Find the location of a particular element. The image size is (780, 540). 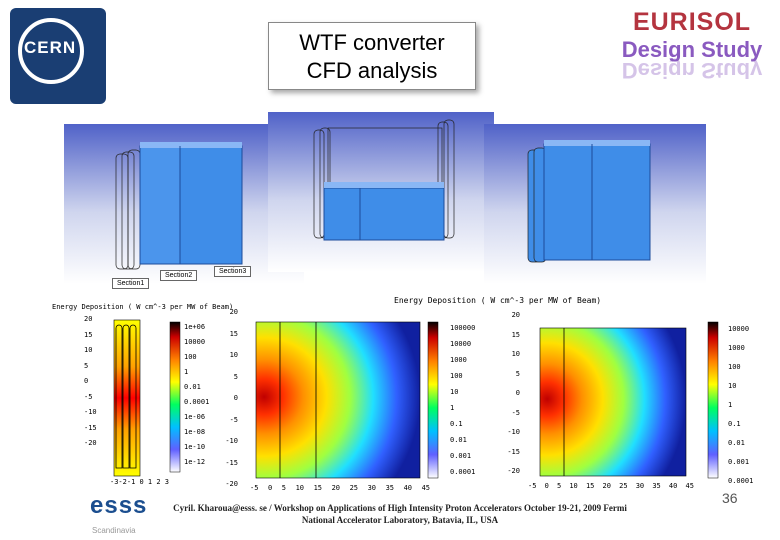

plot1-cbar-label: 1e+06 is located at coordinates (195, 327).